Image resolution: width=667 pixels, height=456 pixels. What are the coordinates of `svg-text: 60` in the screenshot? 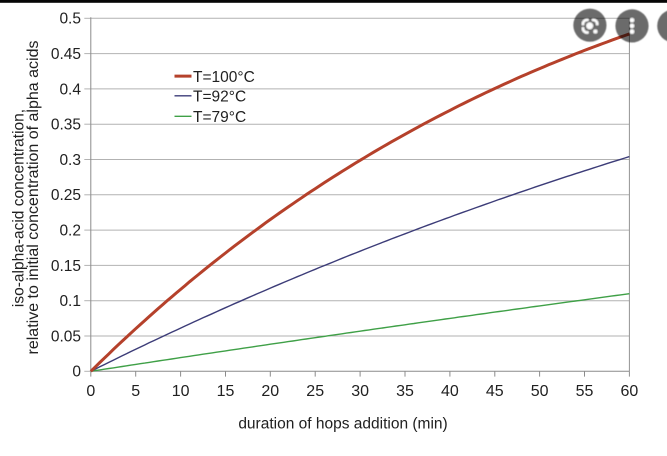 It's located at (630, 391).